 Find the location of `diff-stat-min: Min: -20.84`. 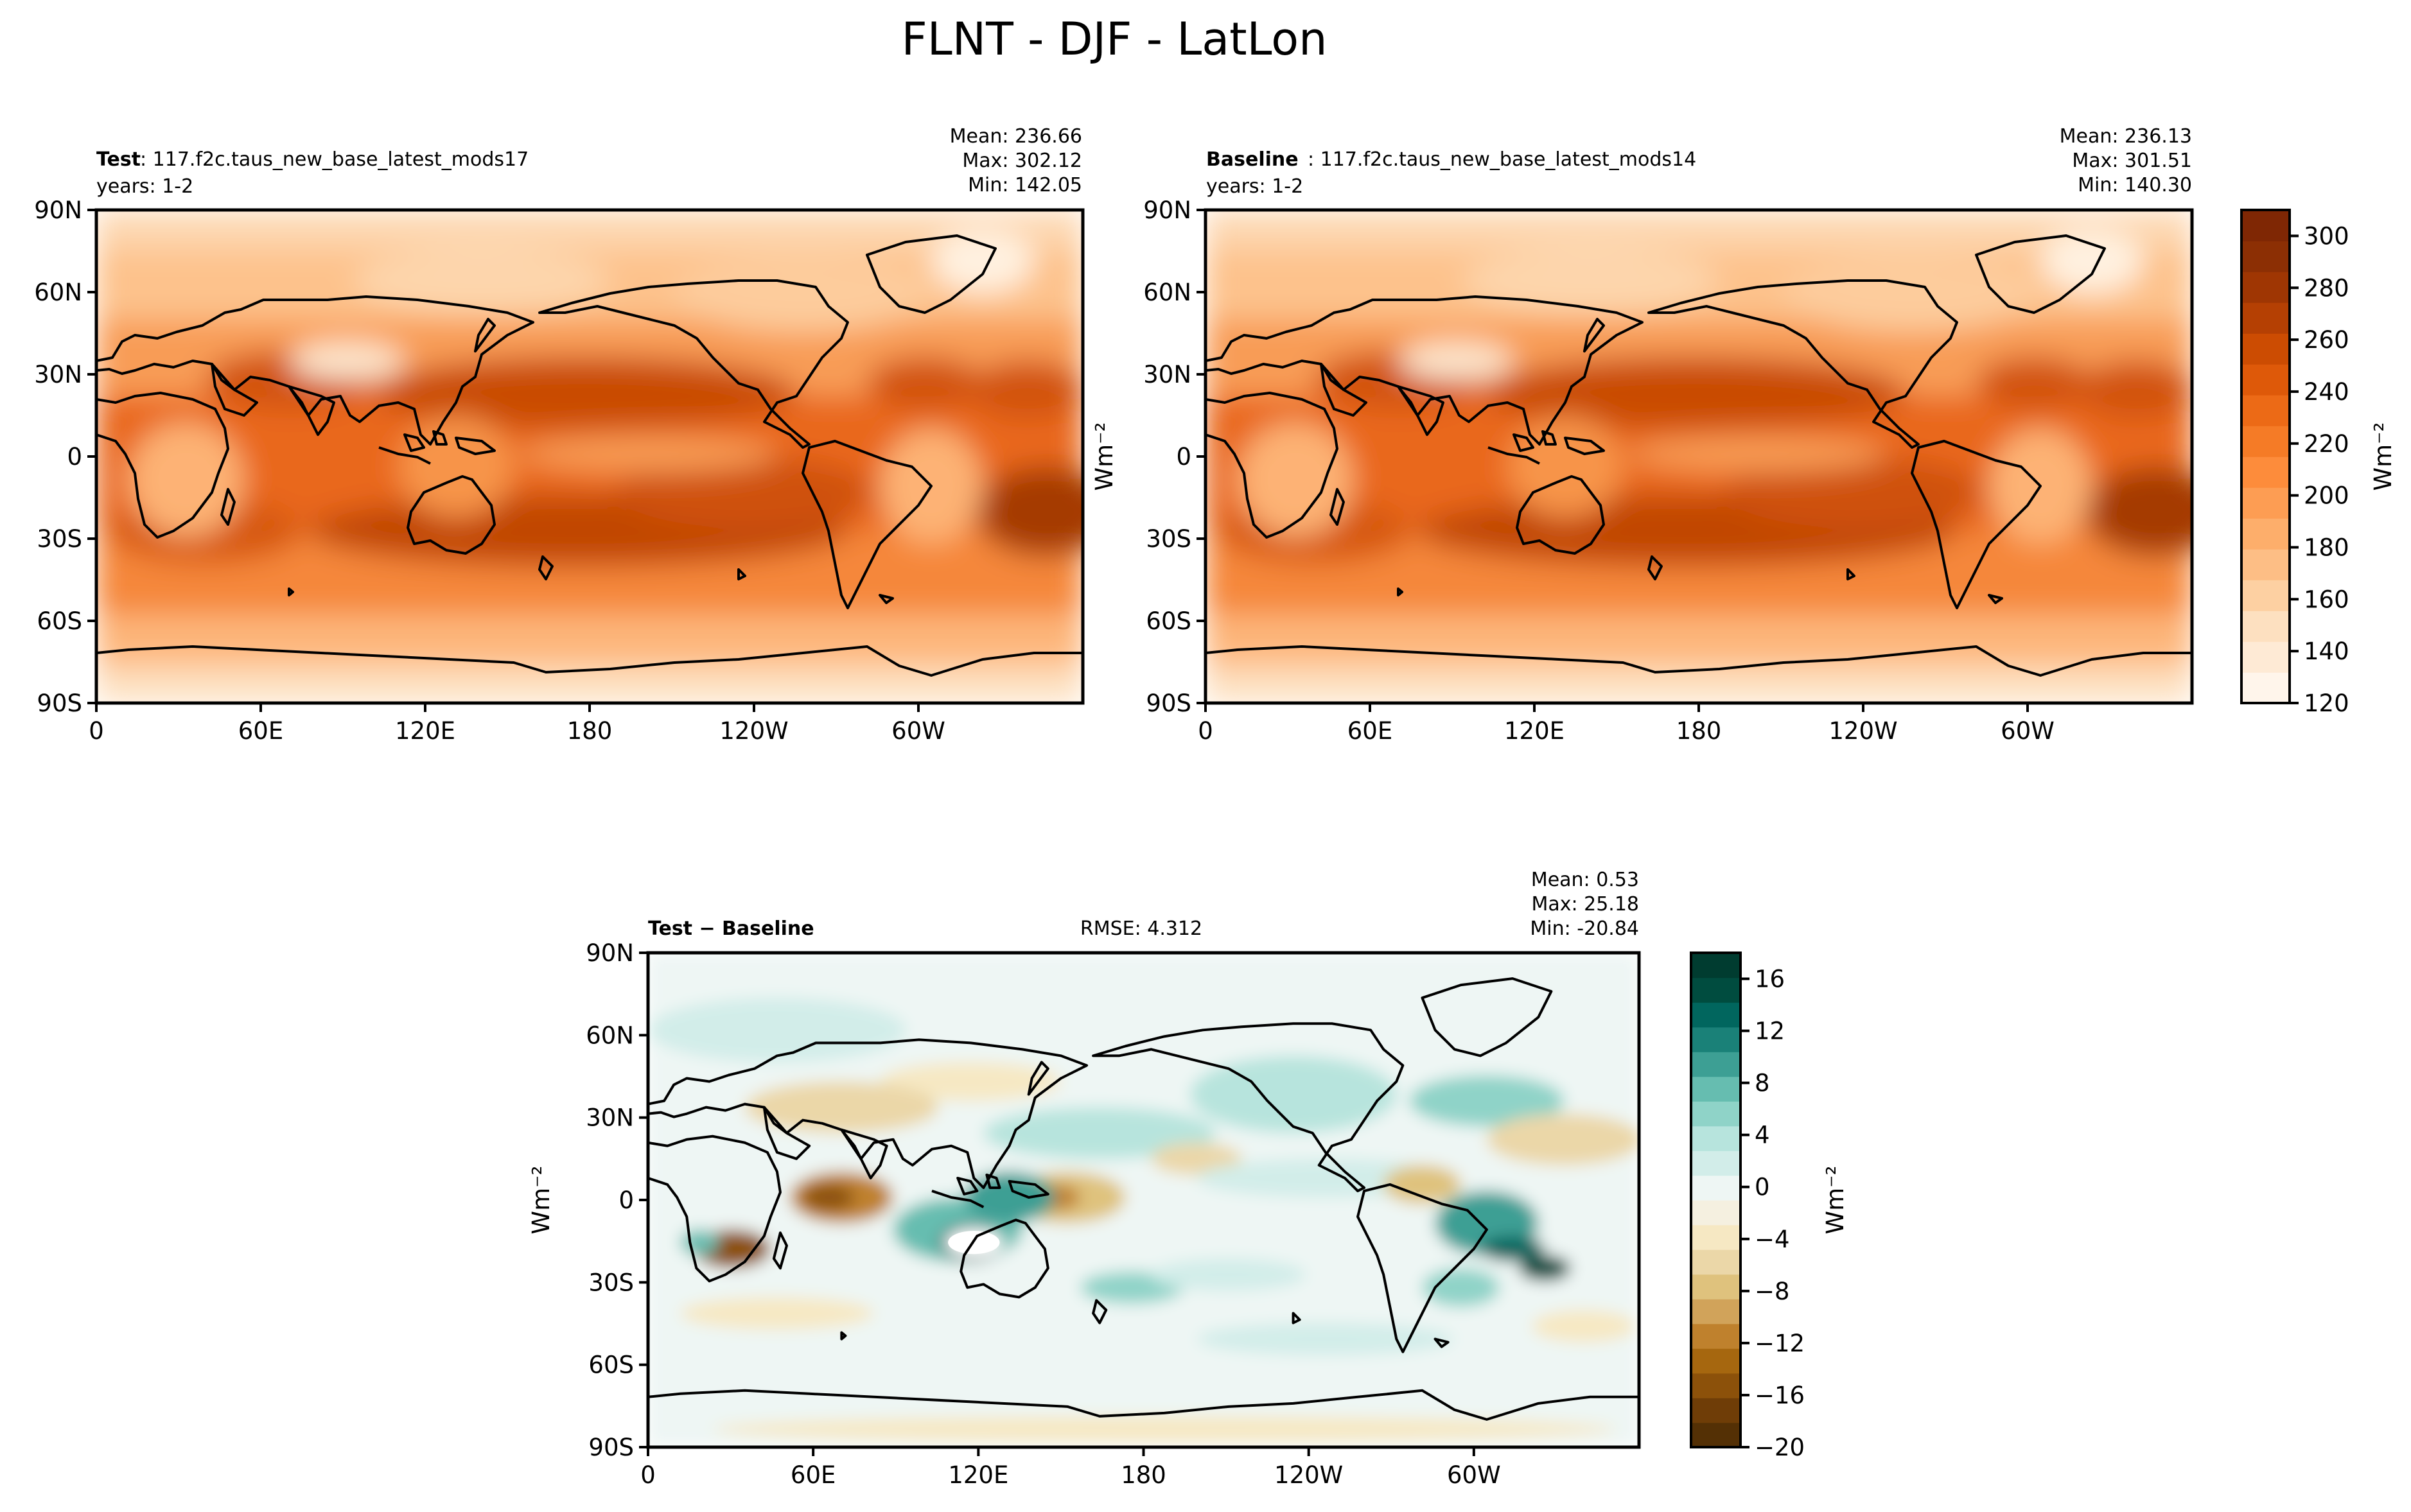

diff-stat-min: Min: -20.84 is located at coordinates (1584, 928).